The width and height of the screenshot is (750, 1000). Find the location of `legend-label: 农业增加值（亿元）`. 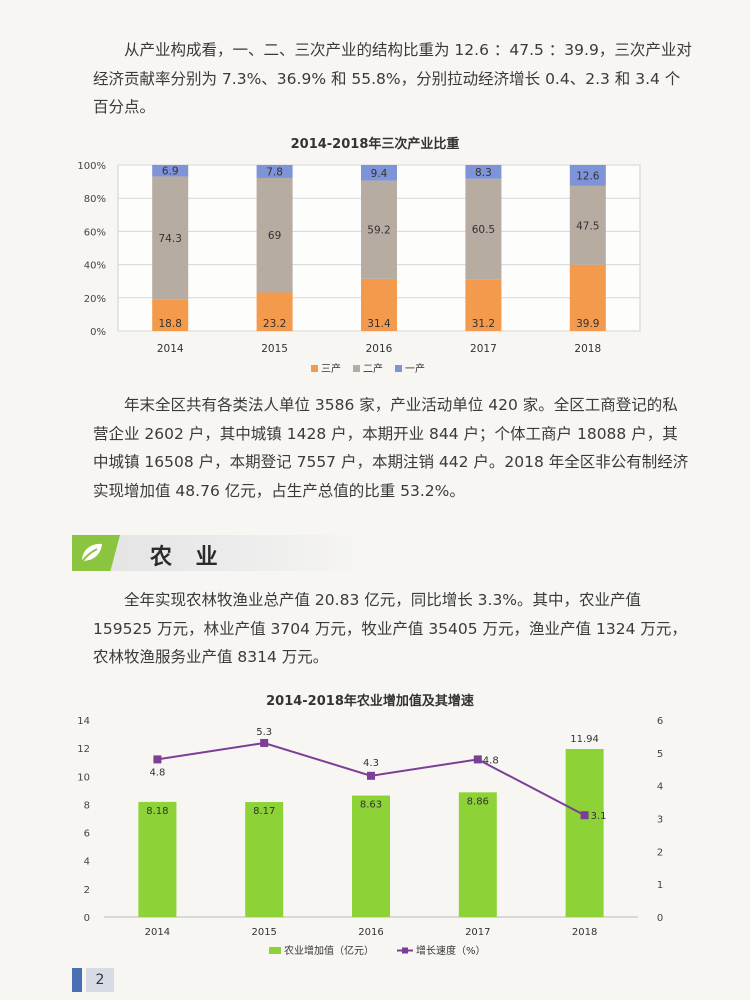

legend-label: 农业增加值（亿元） is located at coordinates (329, 950).